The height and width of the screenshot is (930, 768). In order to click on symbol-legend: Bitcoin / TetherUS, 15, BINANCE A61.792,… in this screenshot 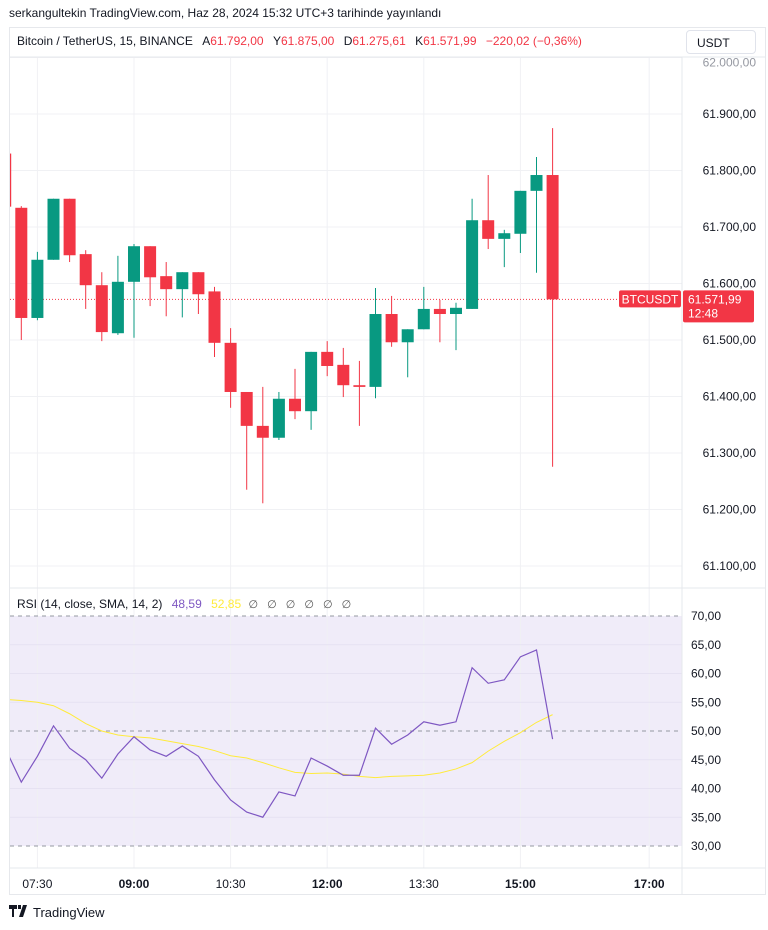, I will do `click(299, 41)`.